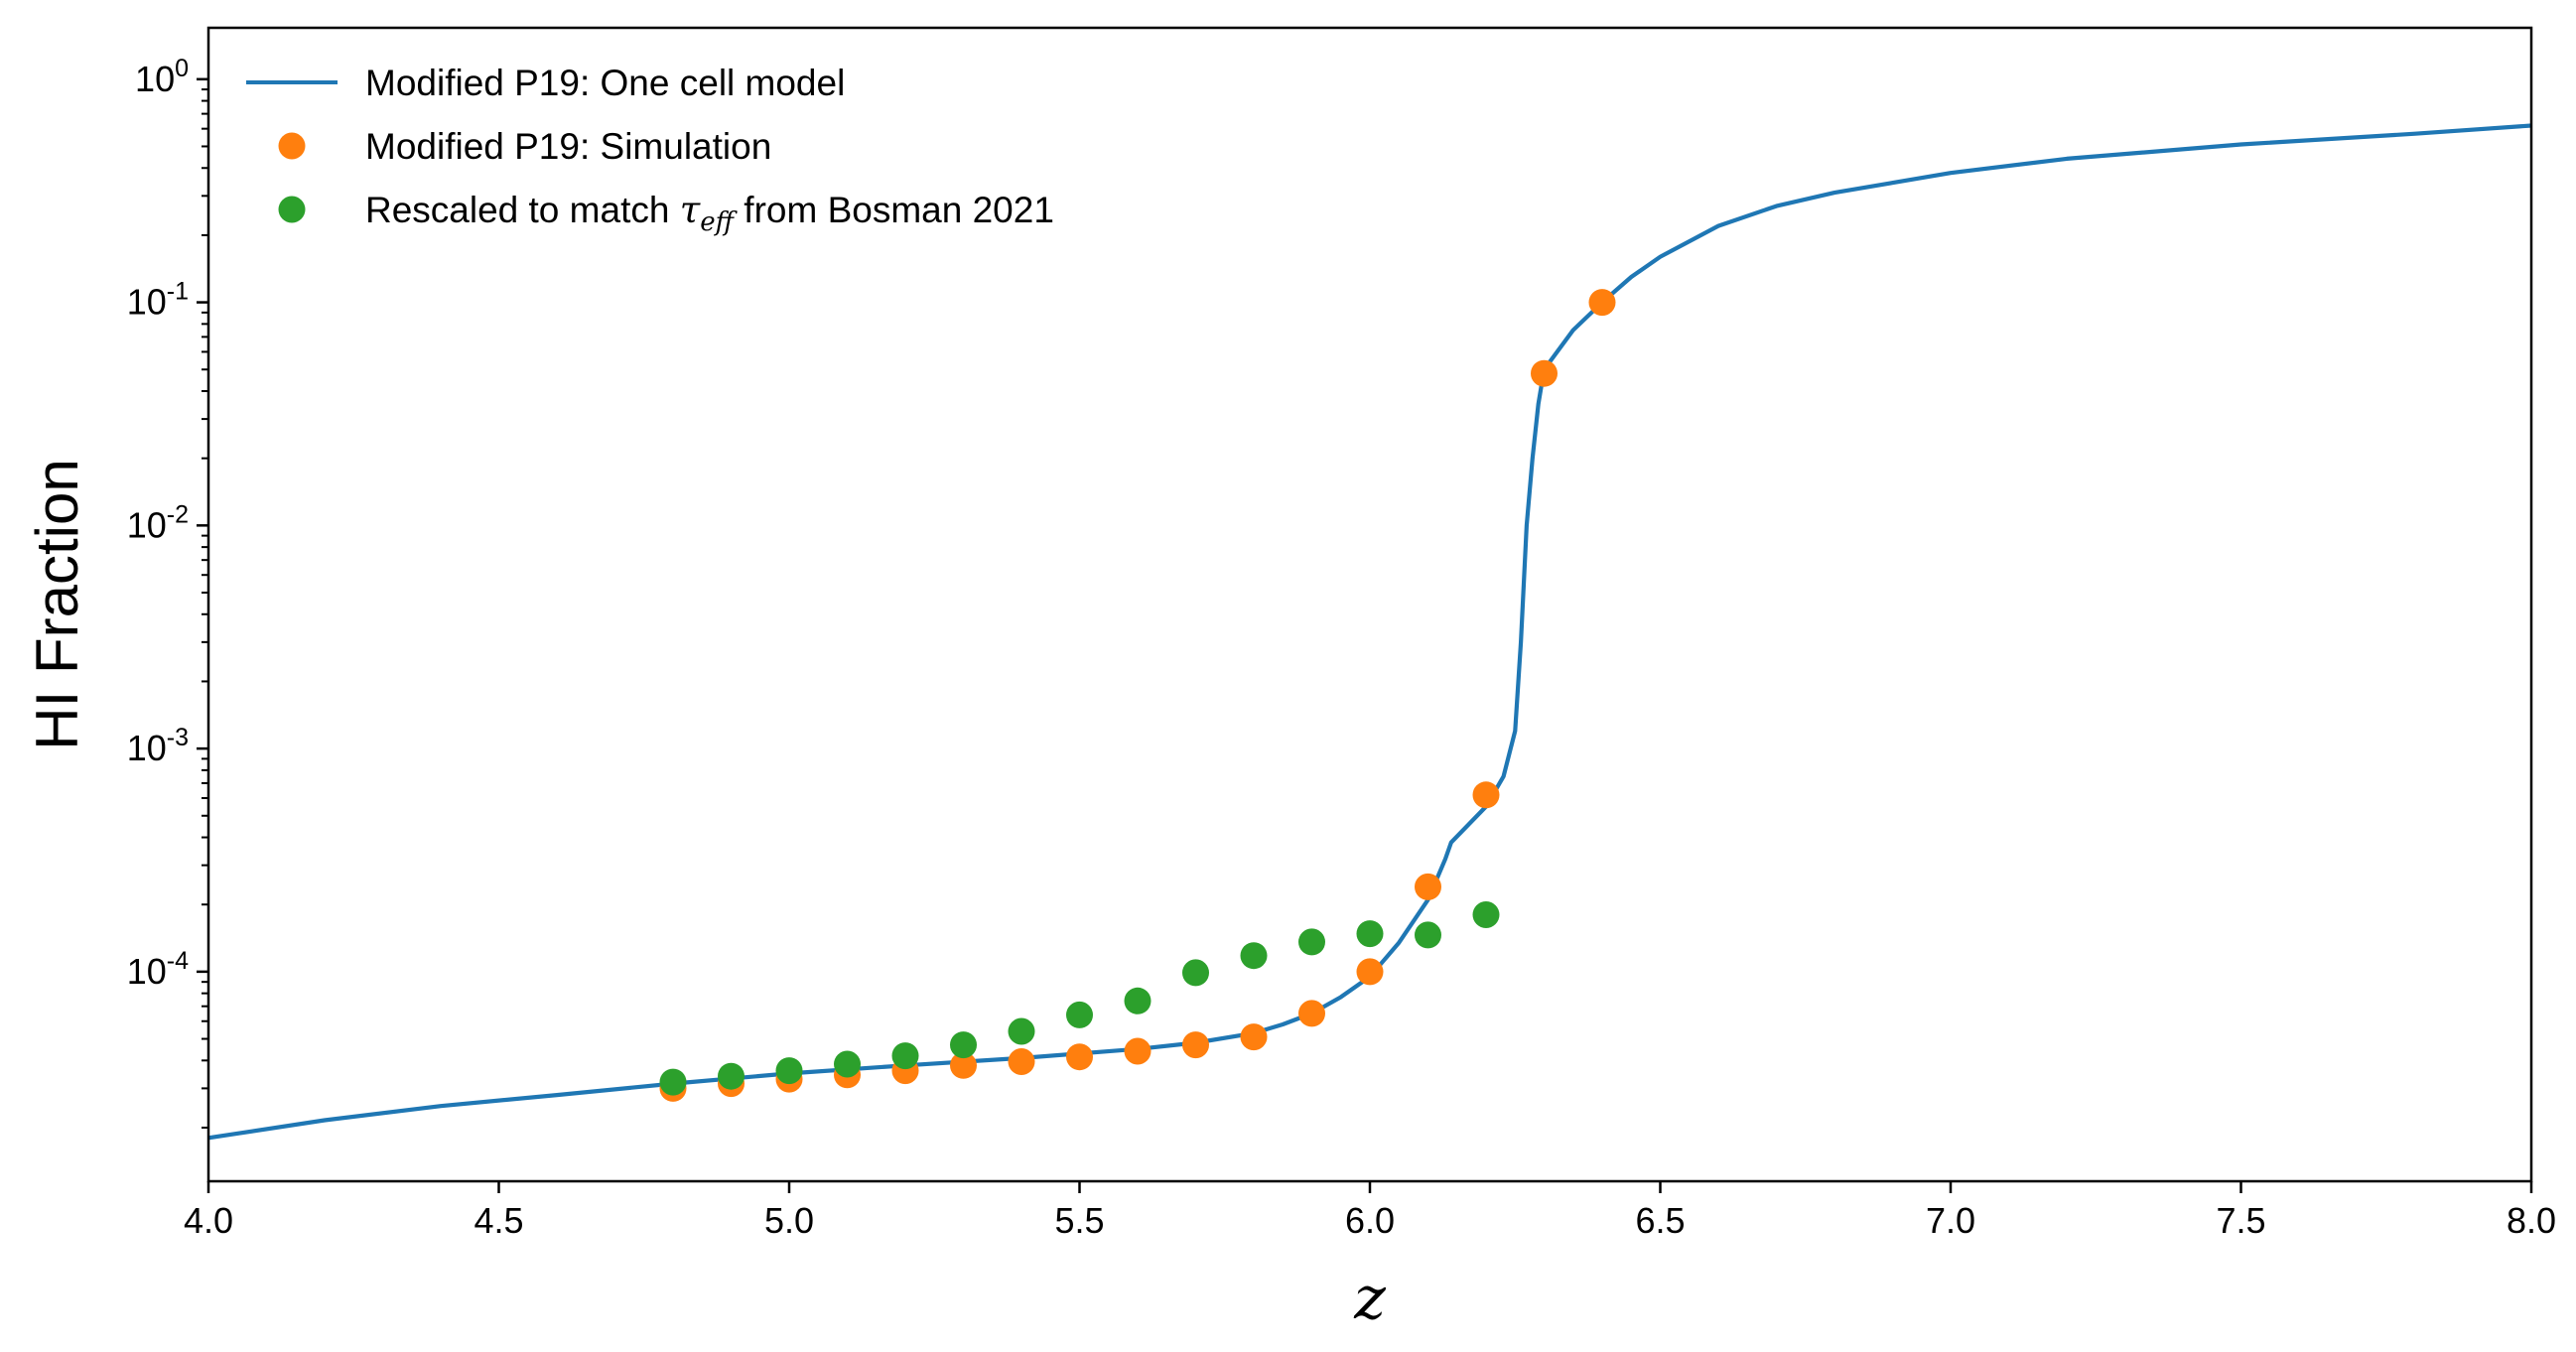 The width and height of the screenshot is (2576, 1352). Describe the element at coordinates (1079, 1221) in the screenshot. I see `x-tick-label: 5.5` at that location.